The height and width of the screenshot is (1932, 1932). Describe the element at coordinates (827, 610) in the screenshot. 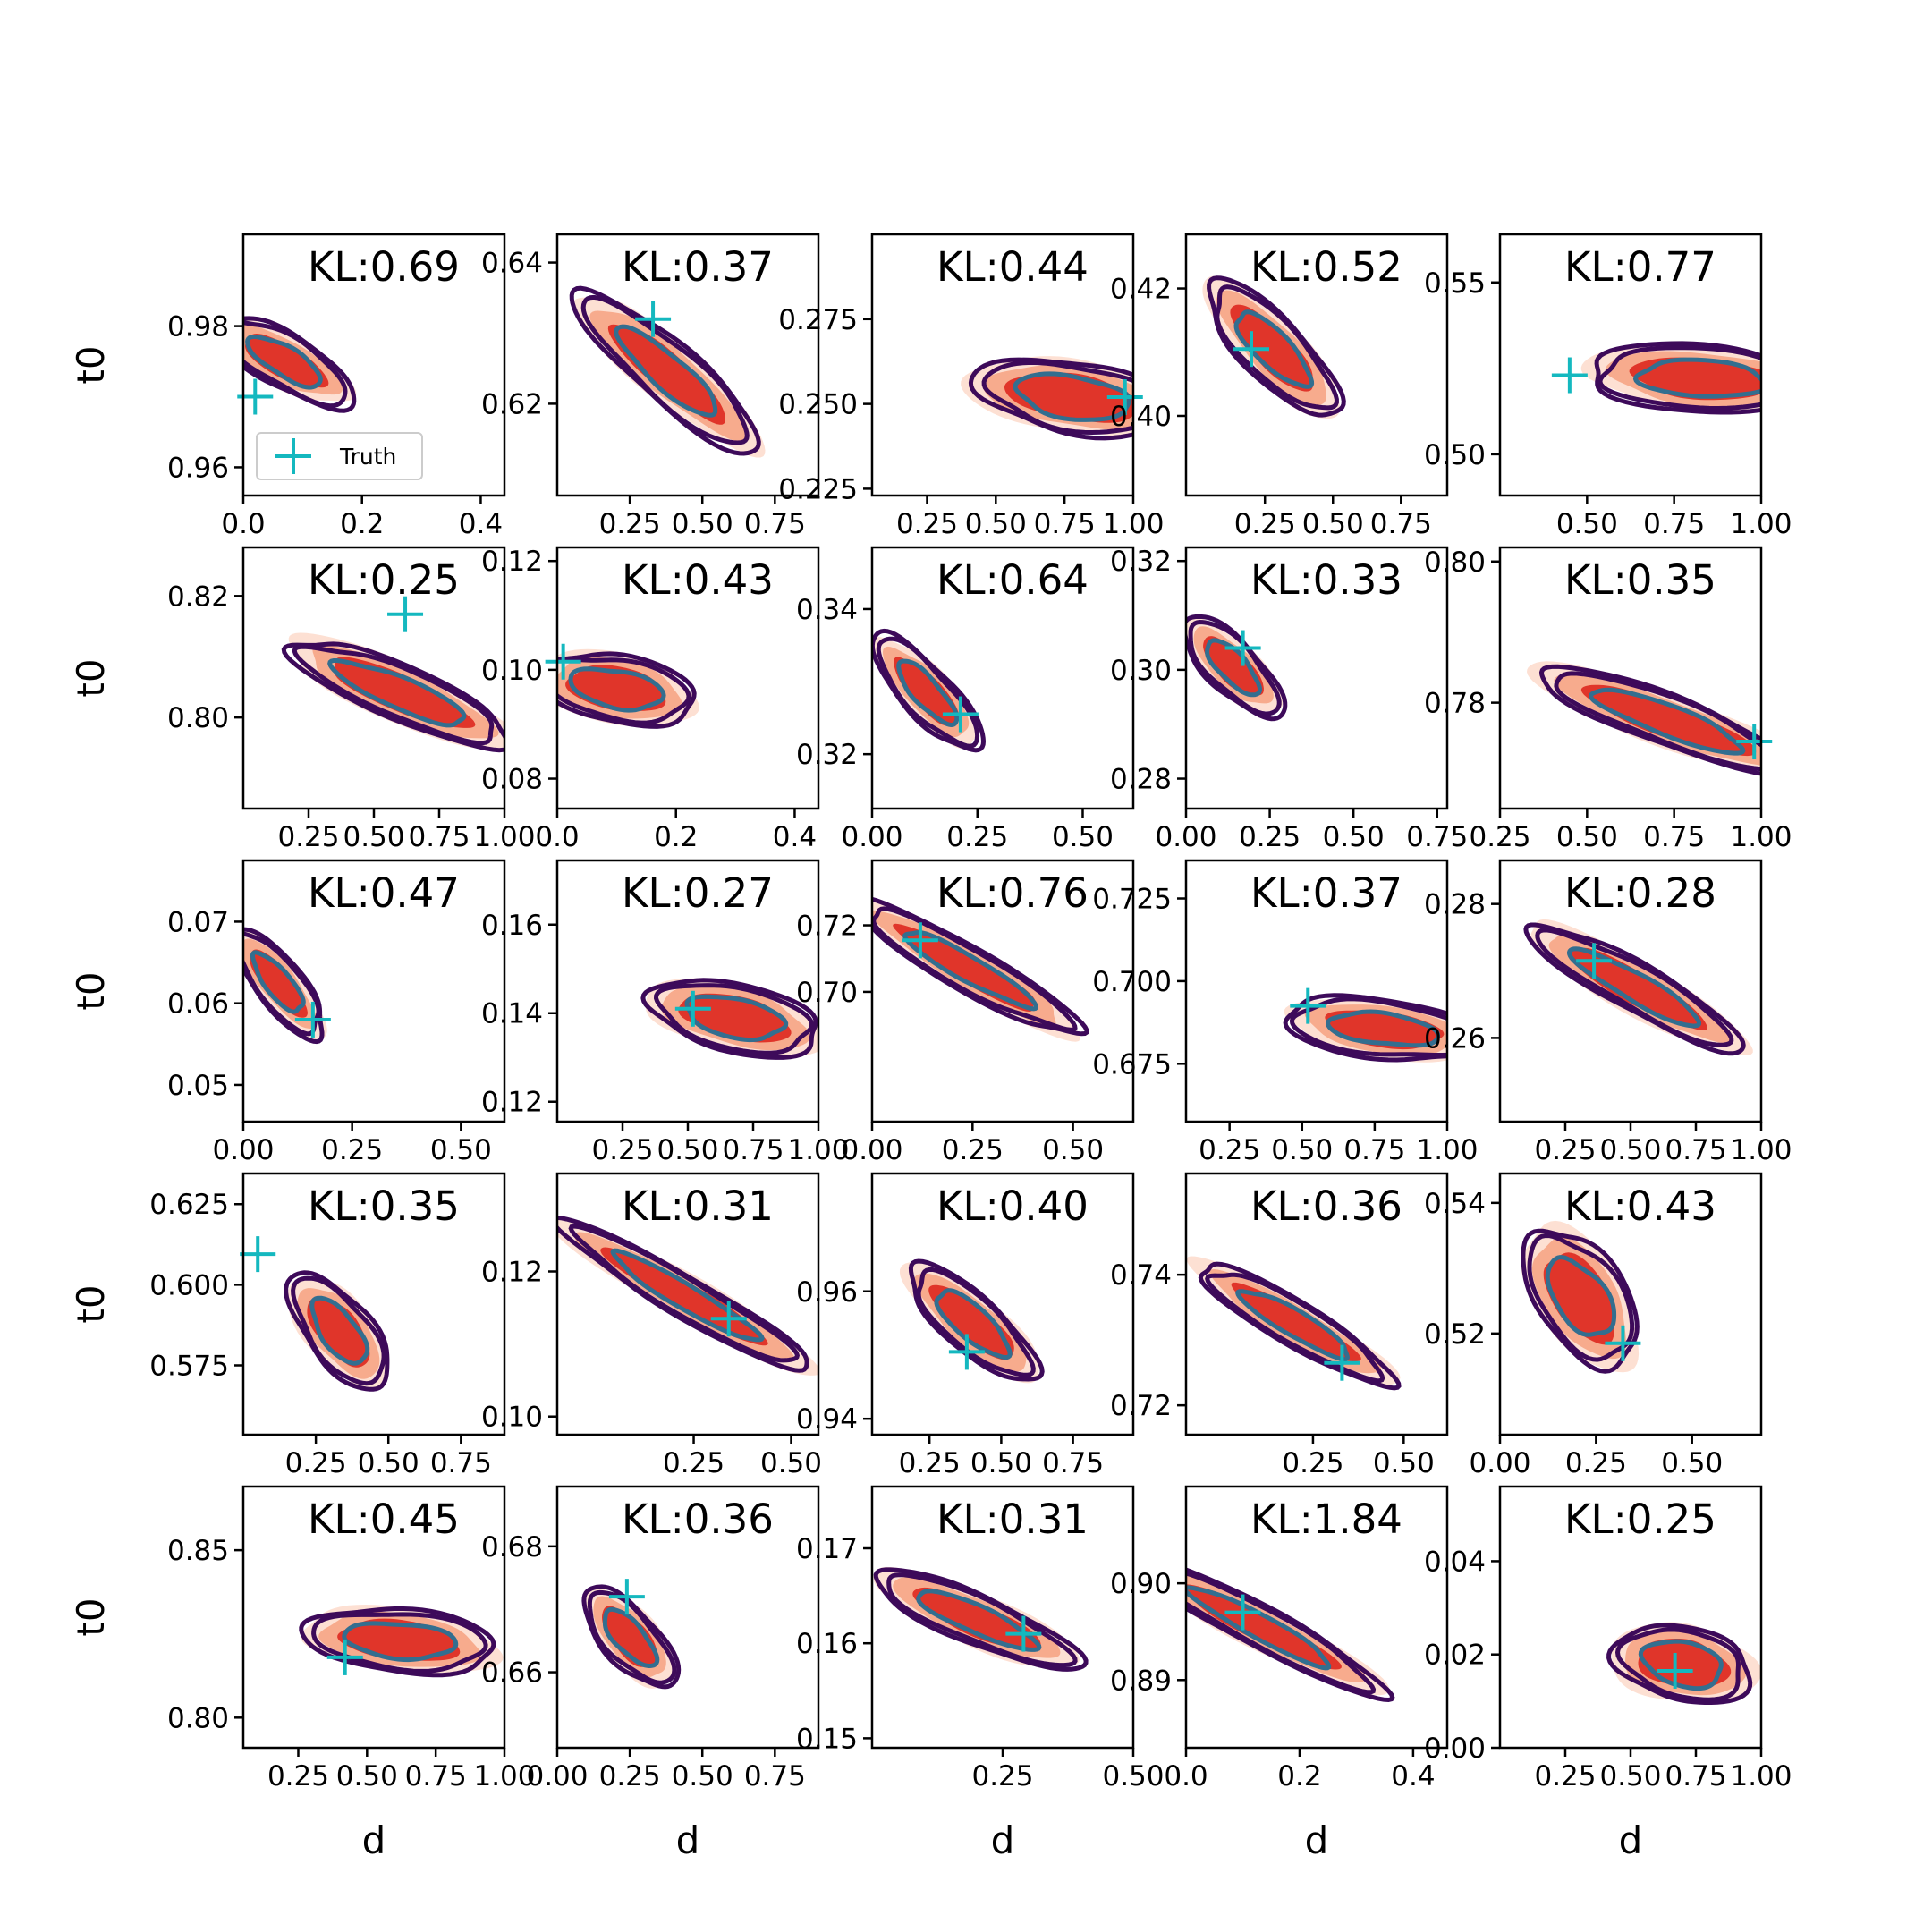

I see `y-tick-label: 0.34` at that location.